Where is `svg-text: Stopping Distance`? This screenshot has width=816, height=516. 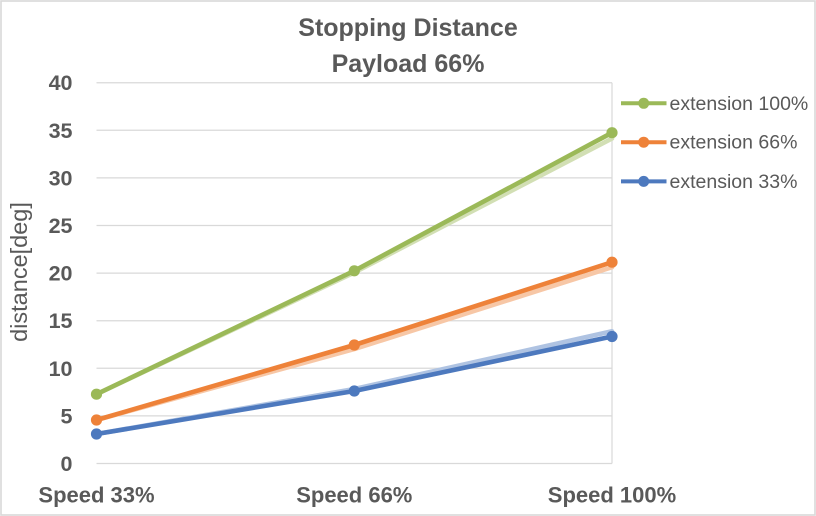 svg-text: Stopping Distance is located at coordinates (408, 28).